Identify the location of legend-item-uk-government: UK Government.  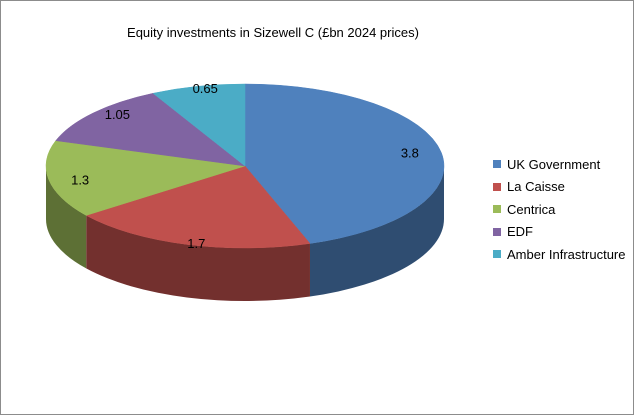
(559, 164).